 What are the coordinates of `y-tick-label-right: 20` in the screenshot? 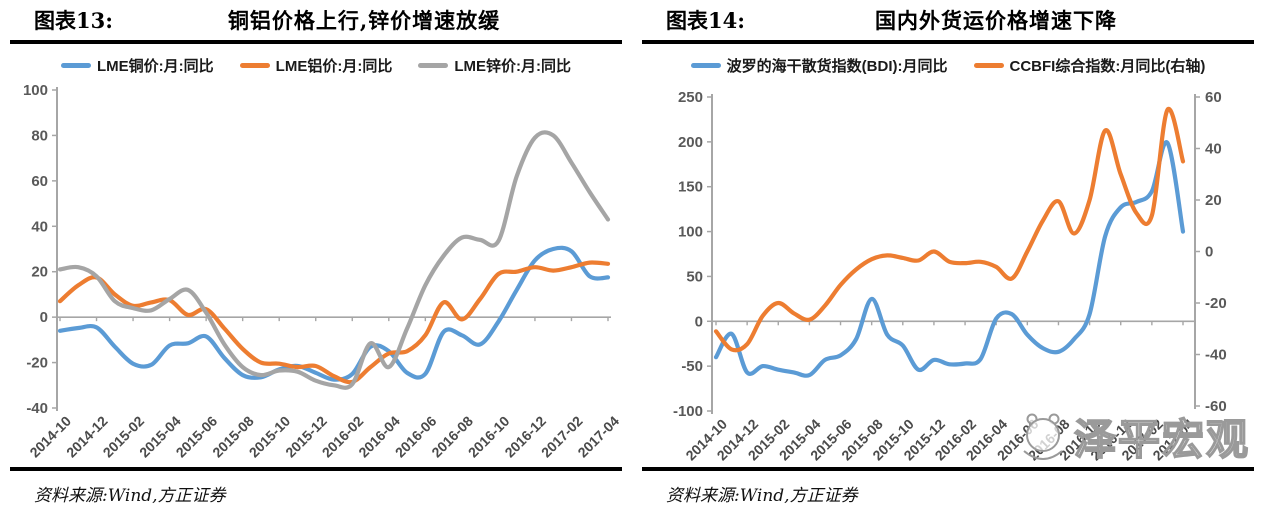 It's located at (1213, 200).